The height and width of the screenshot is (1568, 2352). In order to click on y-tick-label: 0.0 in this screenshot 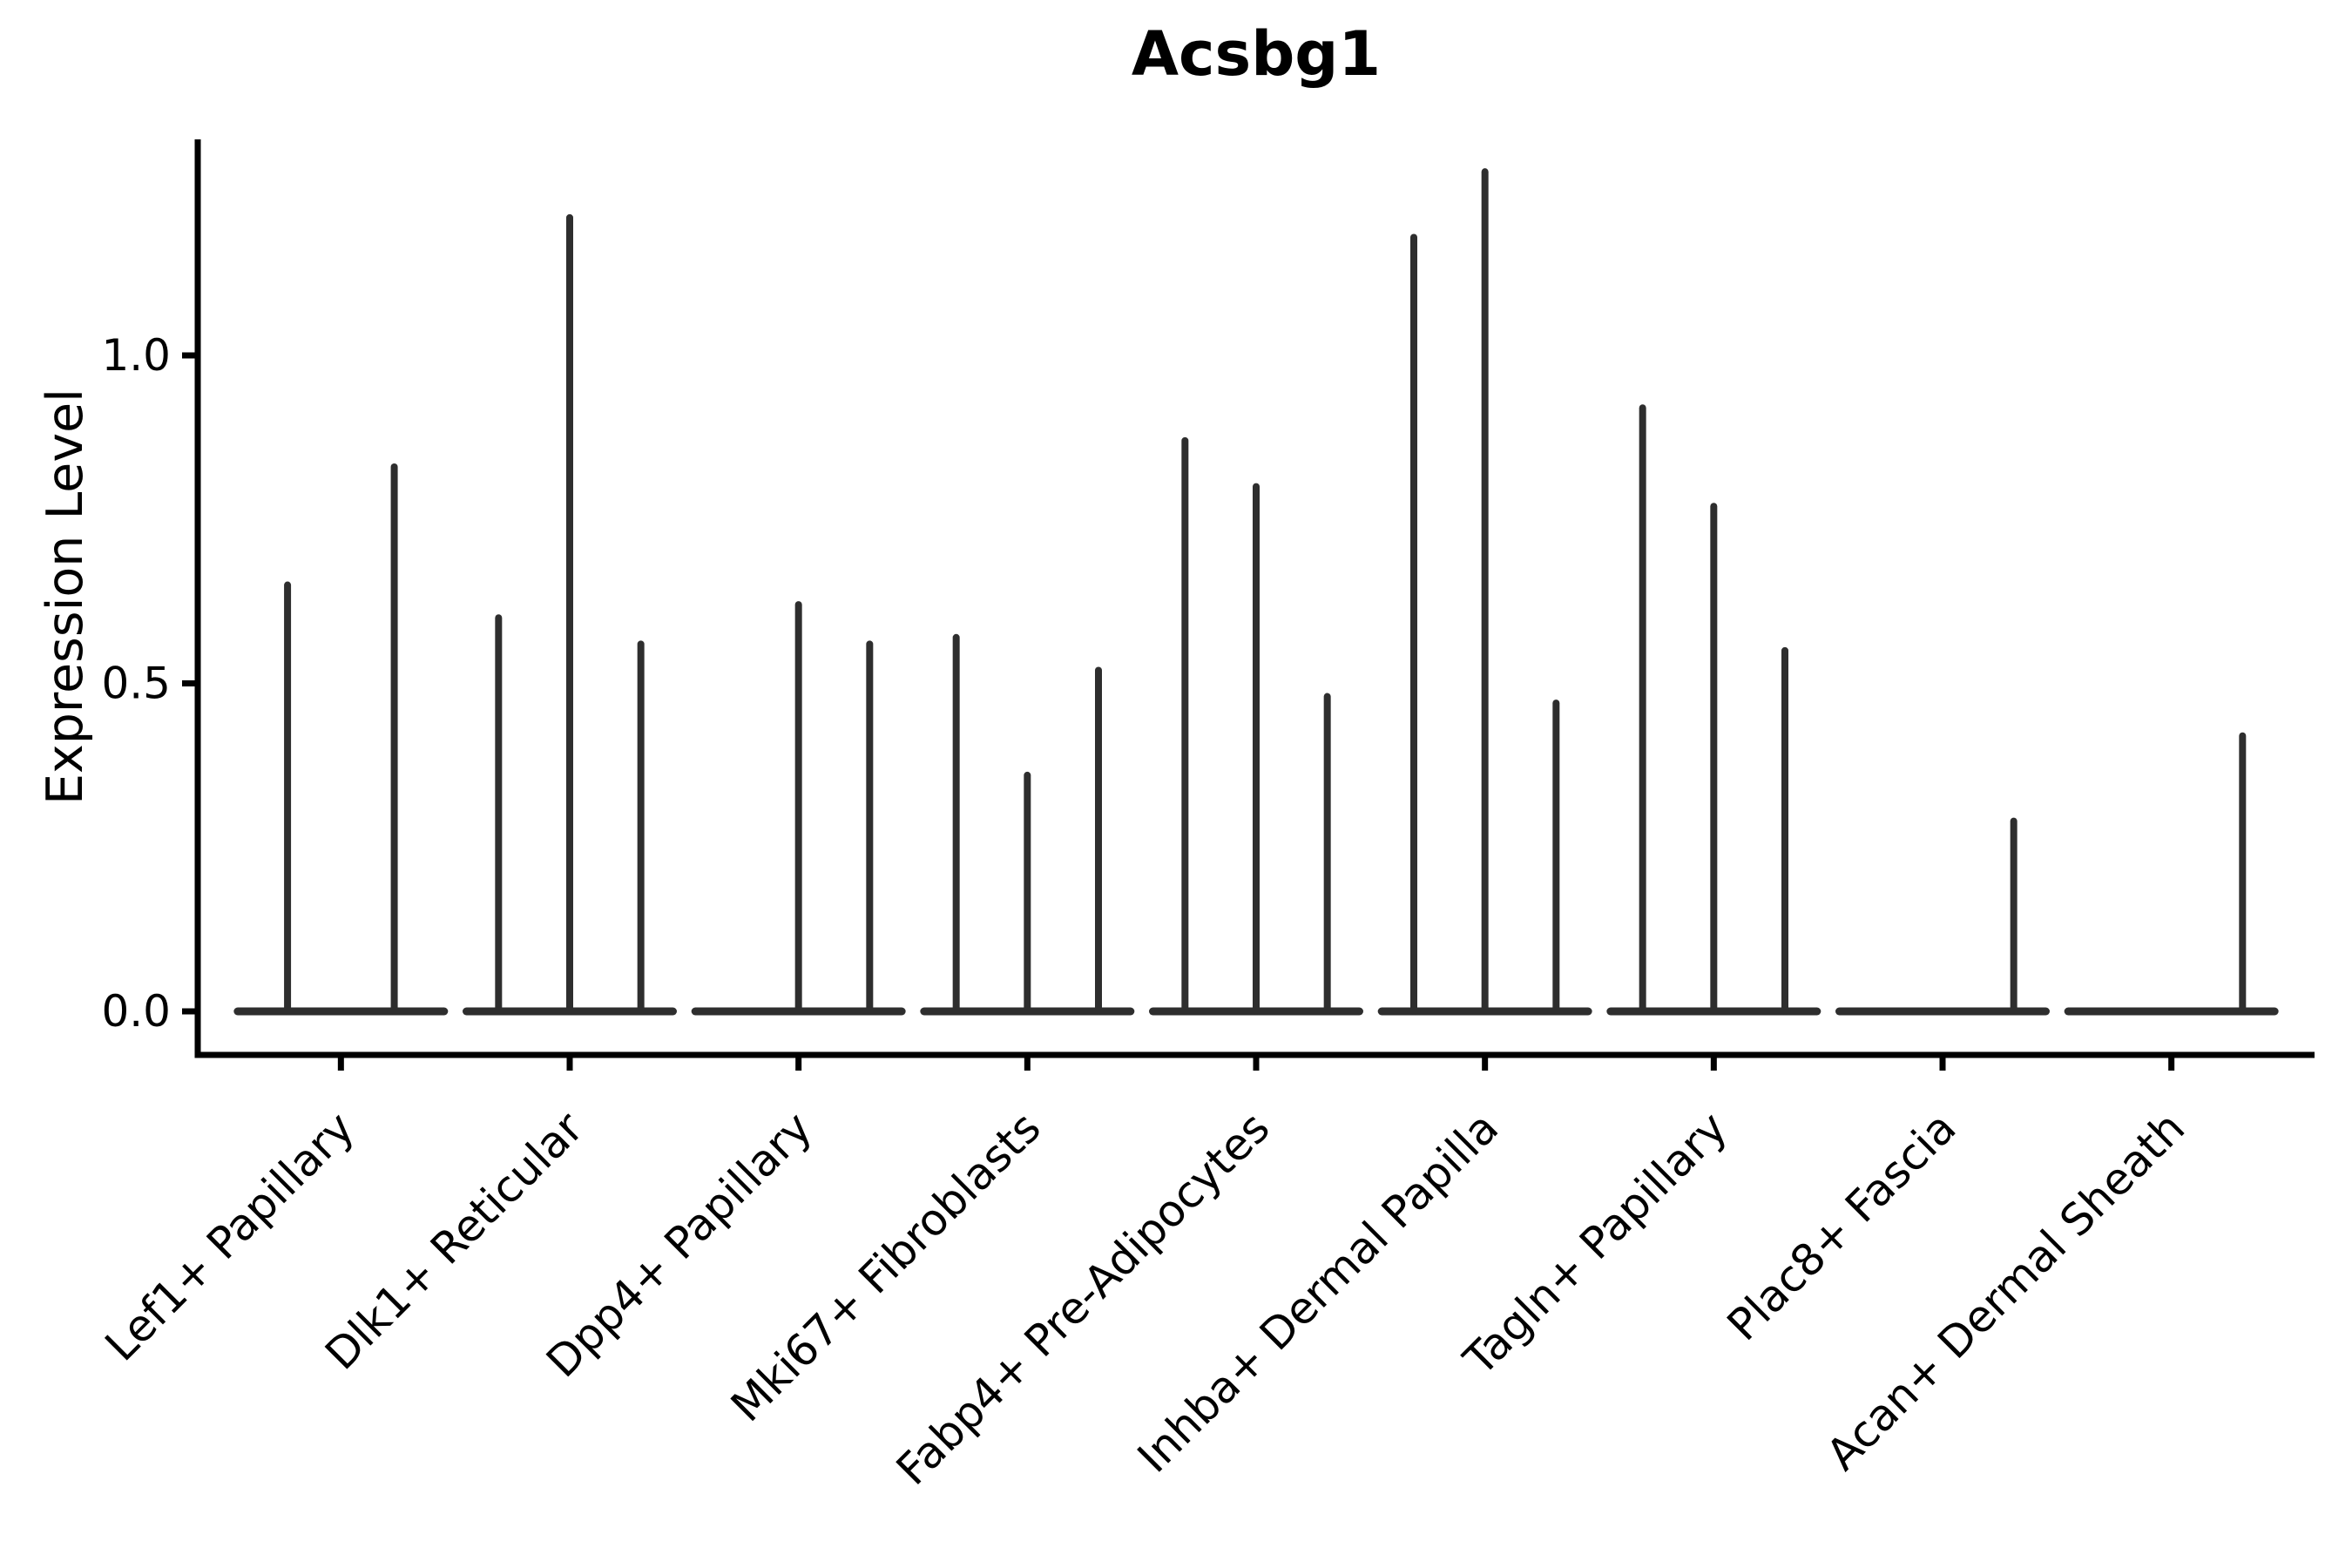, I will do `click(136, 1012)`.